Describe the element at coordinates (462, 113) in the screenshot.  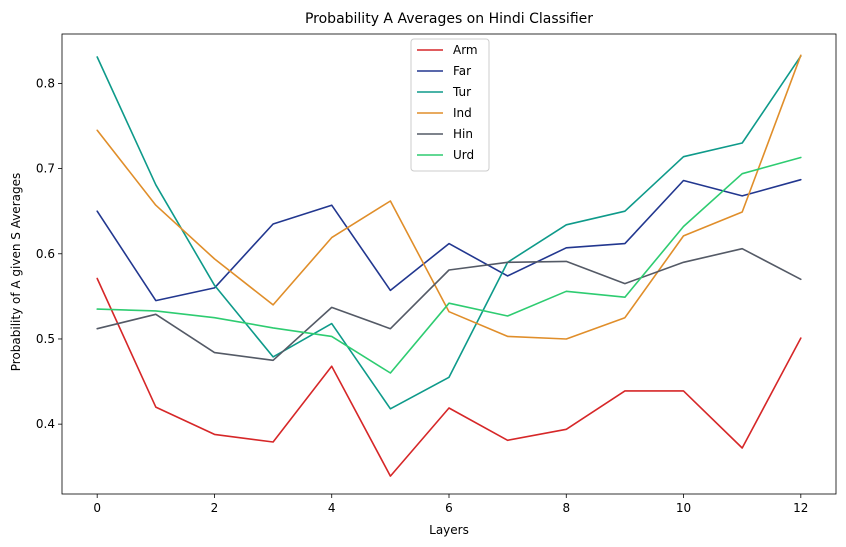
I see `legend-label: Ind` at that location.